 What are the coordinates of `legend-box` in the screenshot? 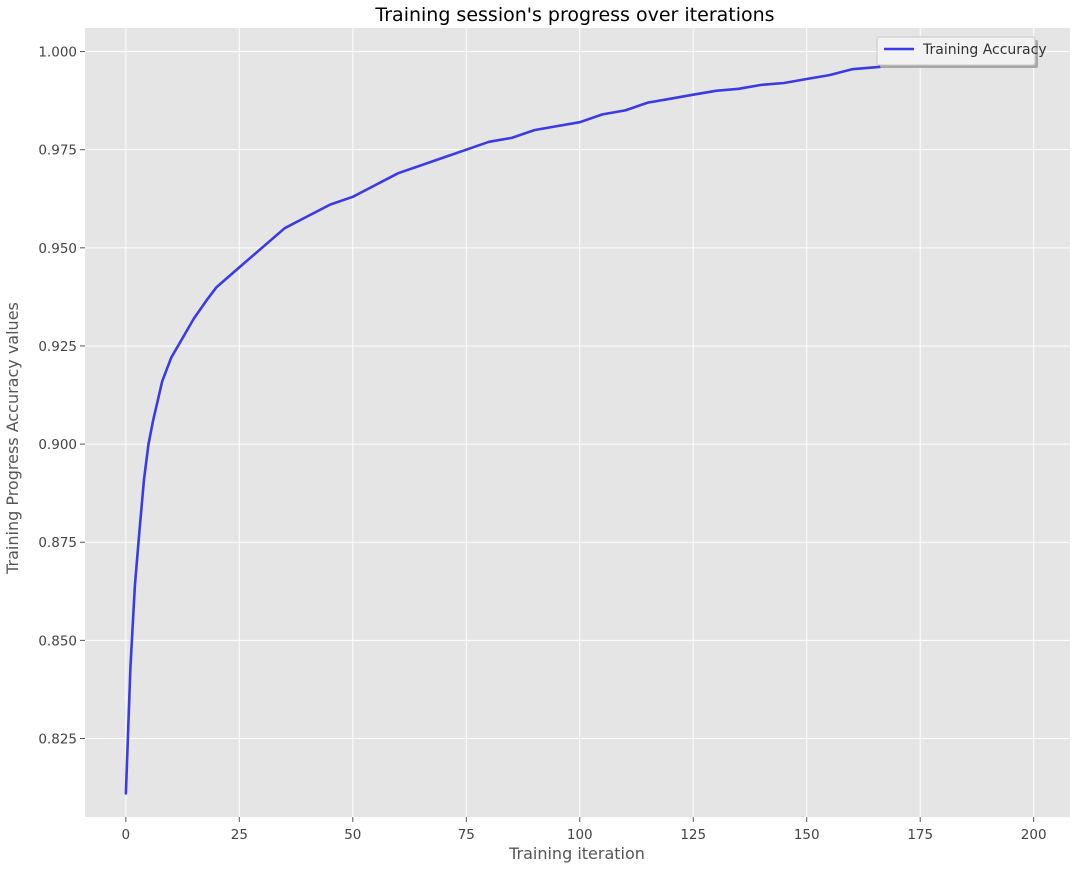 It's located at (956, 51).